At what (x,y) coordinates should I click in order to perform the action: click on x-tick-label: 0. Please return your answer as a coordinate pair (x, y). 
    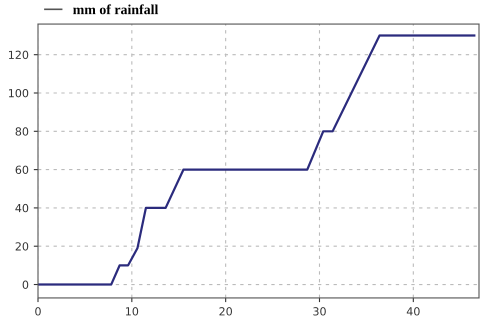
    Looking at the image, I should click on (38, 311).